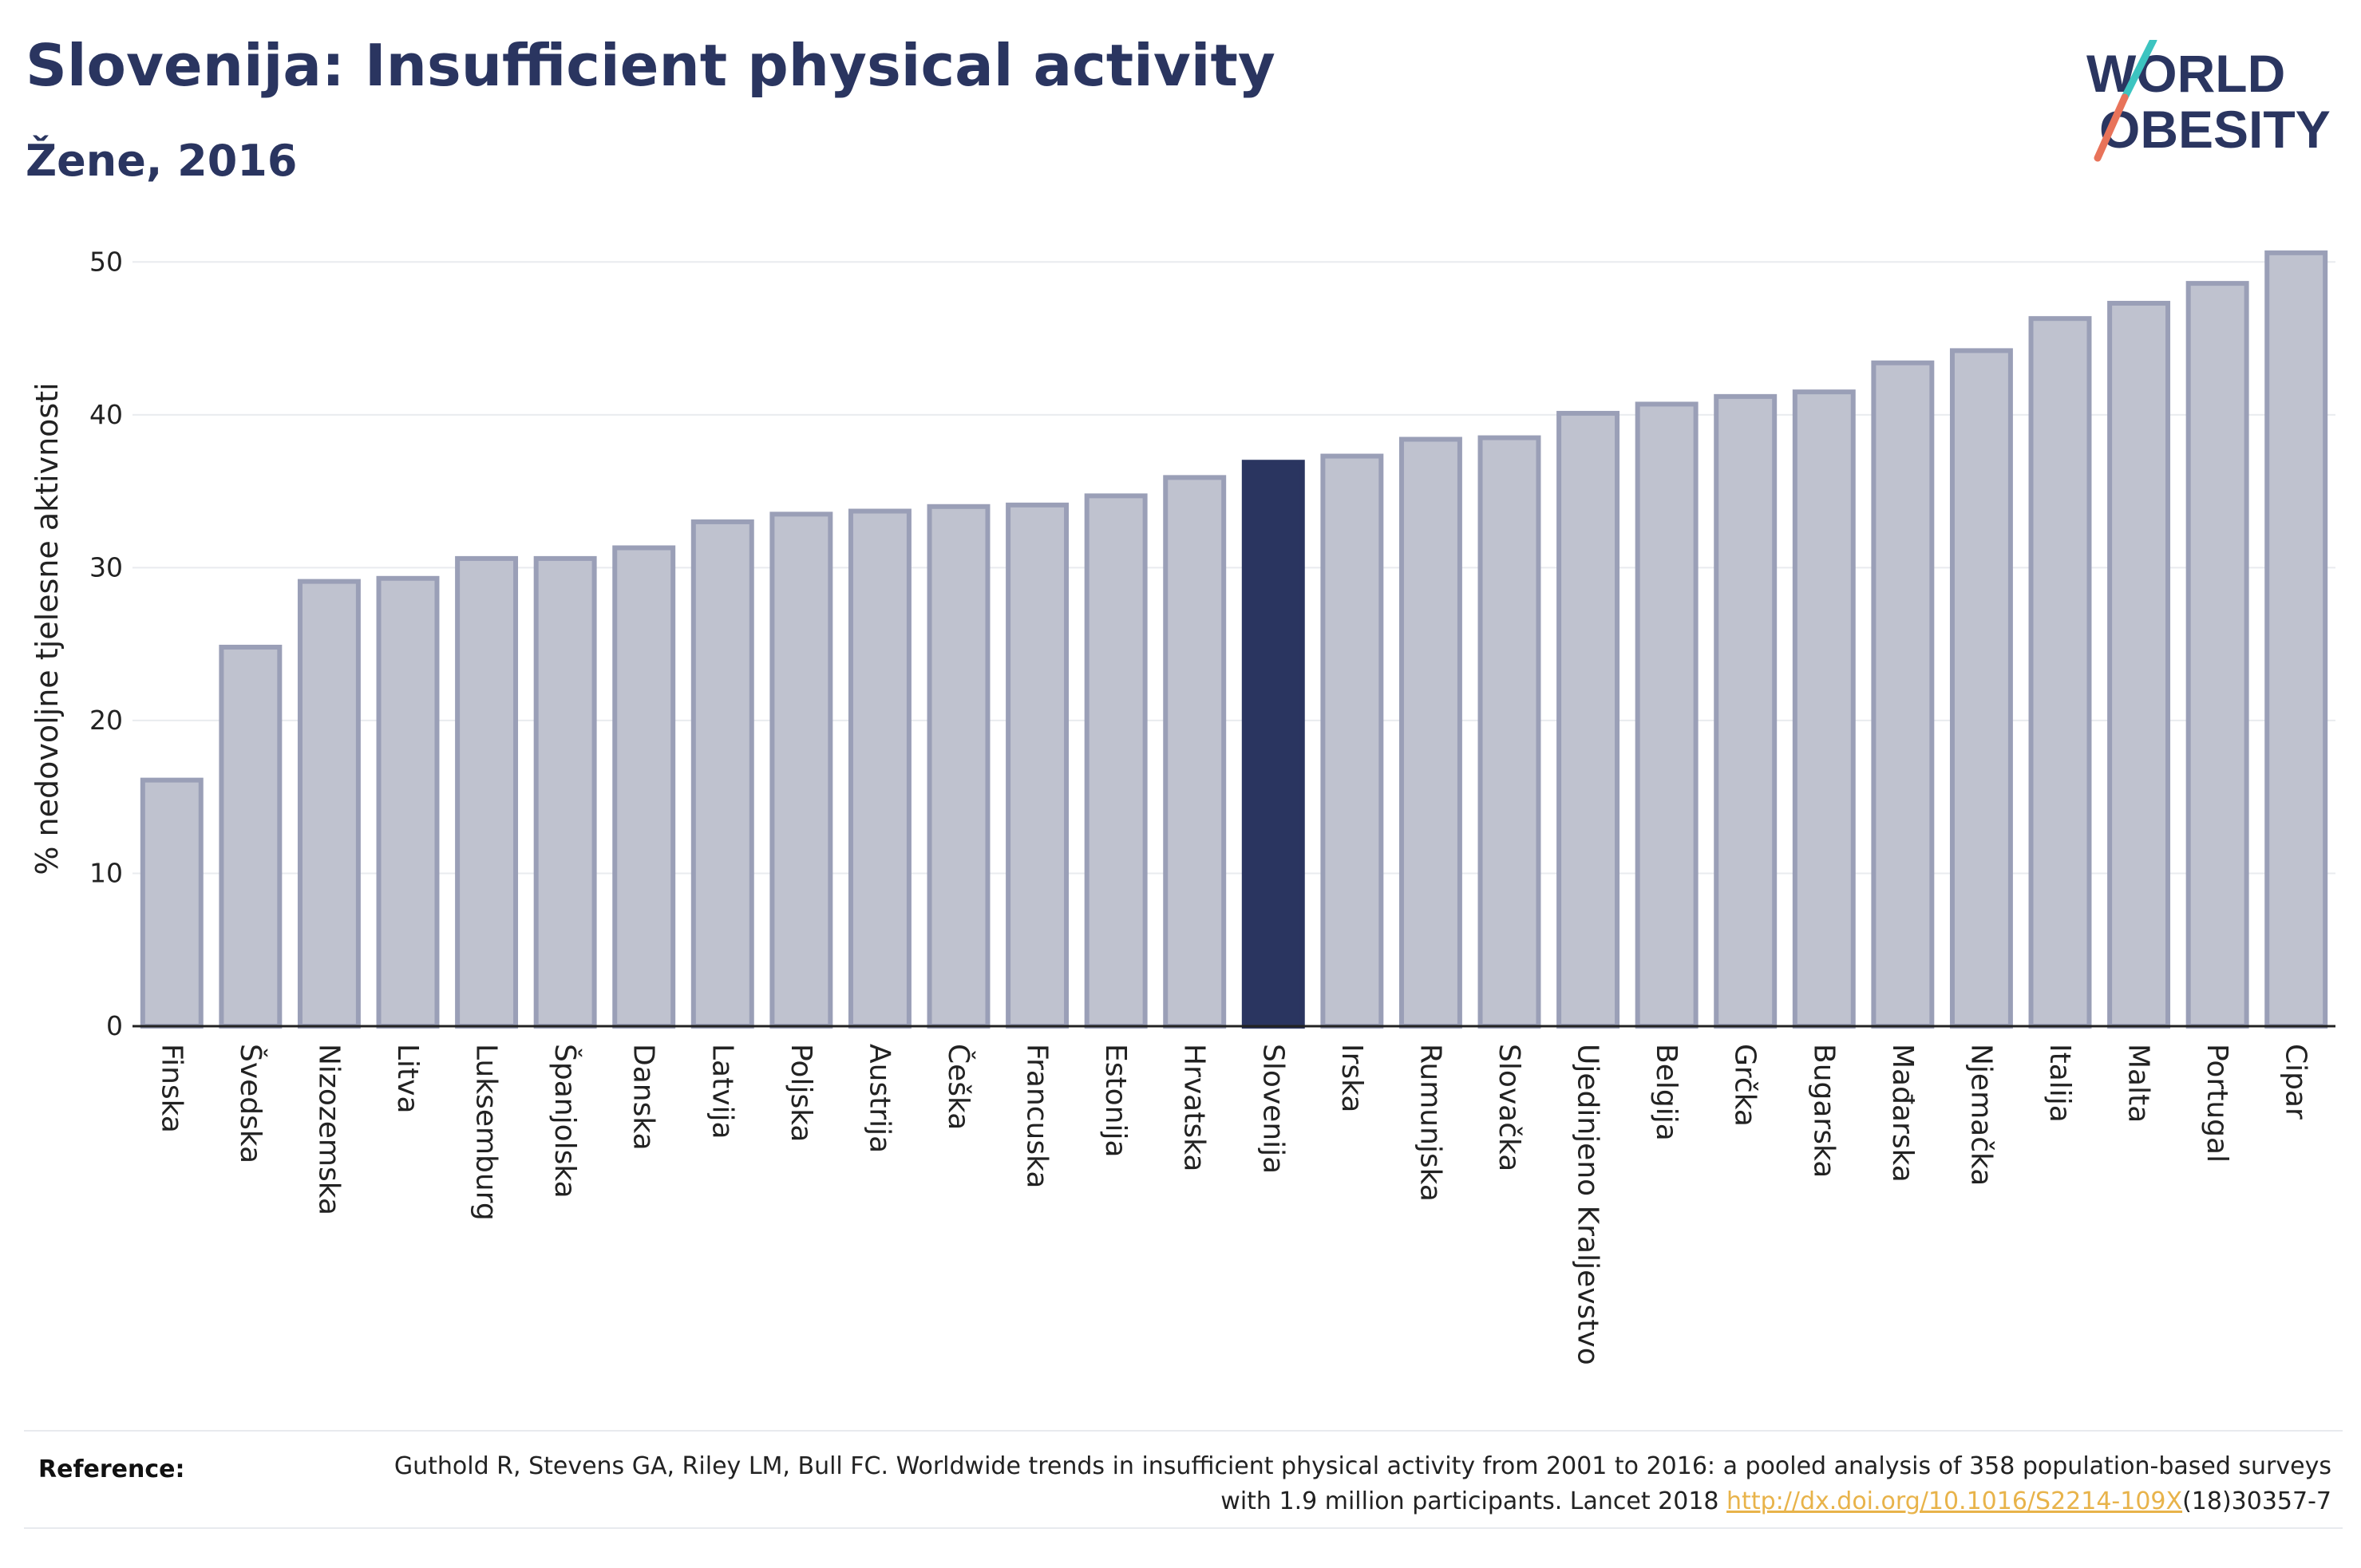 The image size is (2361, 1568). What do you see at coordinates (565, 1121) in the screenshot?
I see `x-tick-label: Španjolska` at bounding box center [565, 1121].